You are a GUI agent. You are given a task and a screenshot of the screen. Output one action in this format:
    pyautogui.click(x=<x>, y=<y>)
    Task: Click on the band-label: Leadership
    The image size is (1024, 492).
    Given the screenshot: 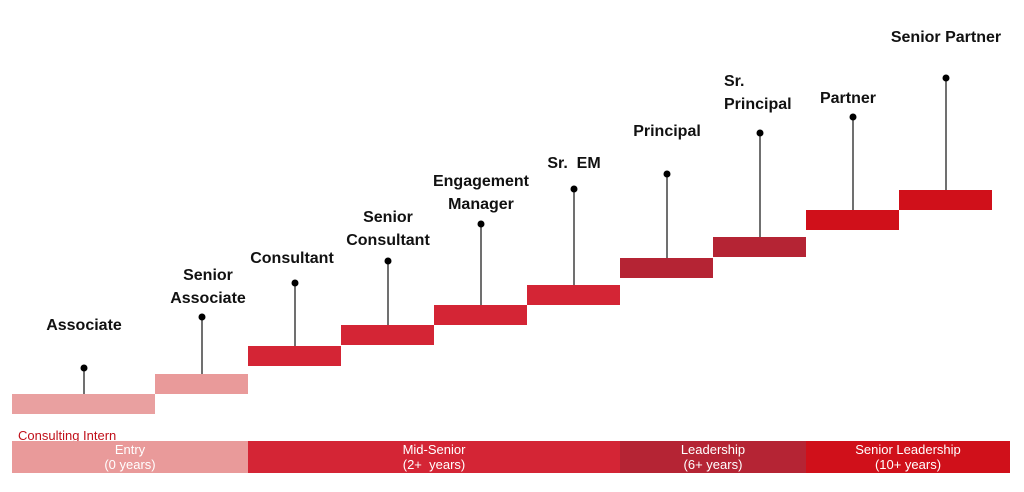 What is the action you would take?
    pyautogui.click(x=713, y=449)
    